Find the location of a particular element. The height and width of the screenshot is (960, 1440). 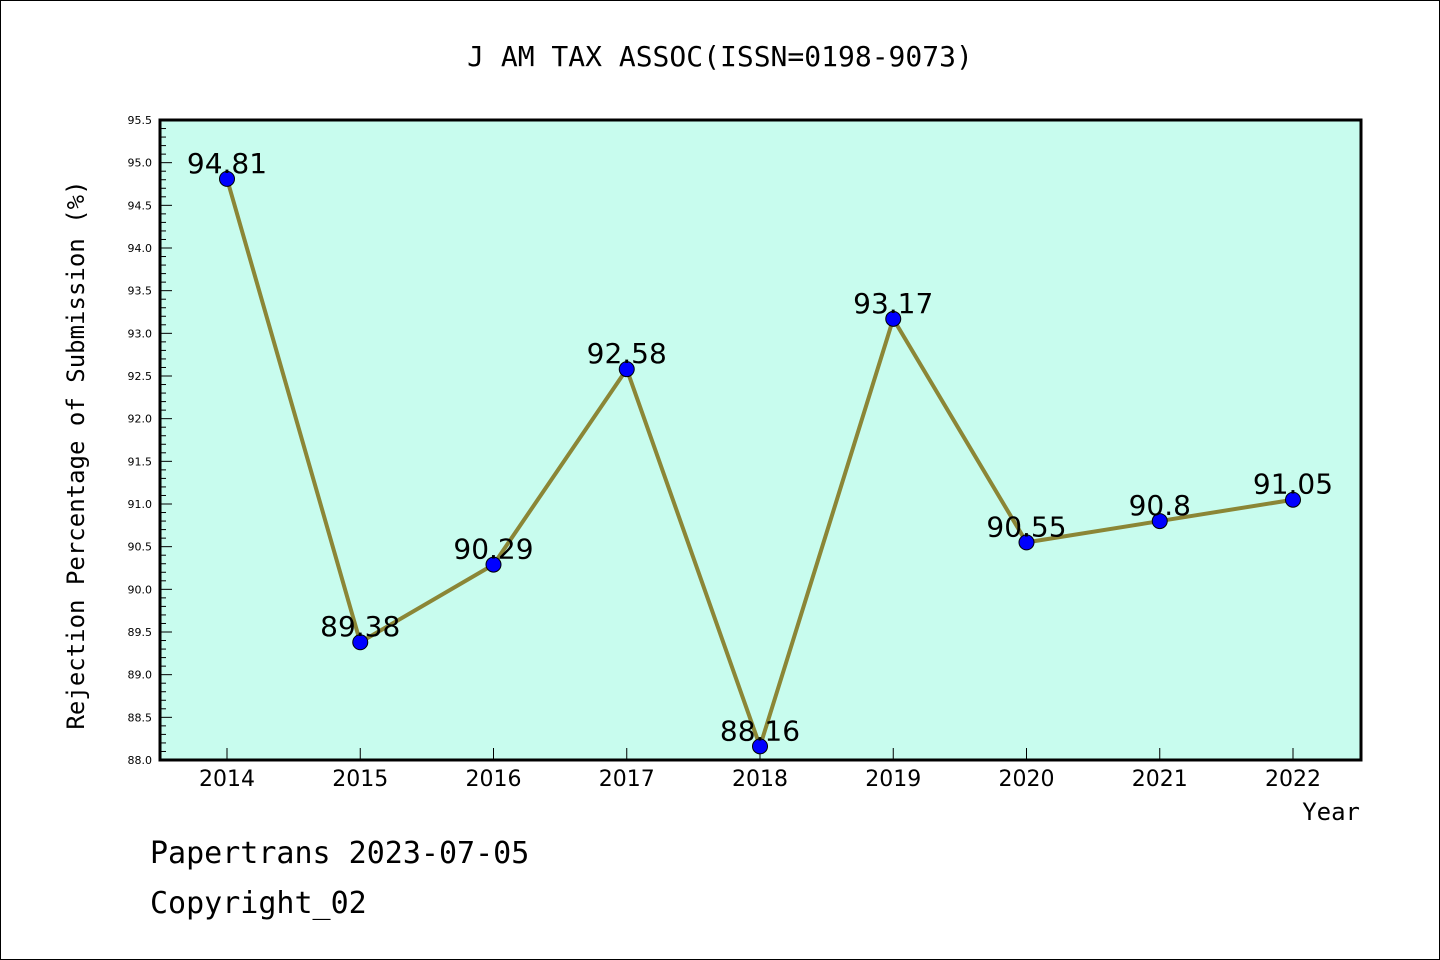

y-tick-label: 94.0 is located at coordinates (140, 248).